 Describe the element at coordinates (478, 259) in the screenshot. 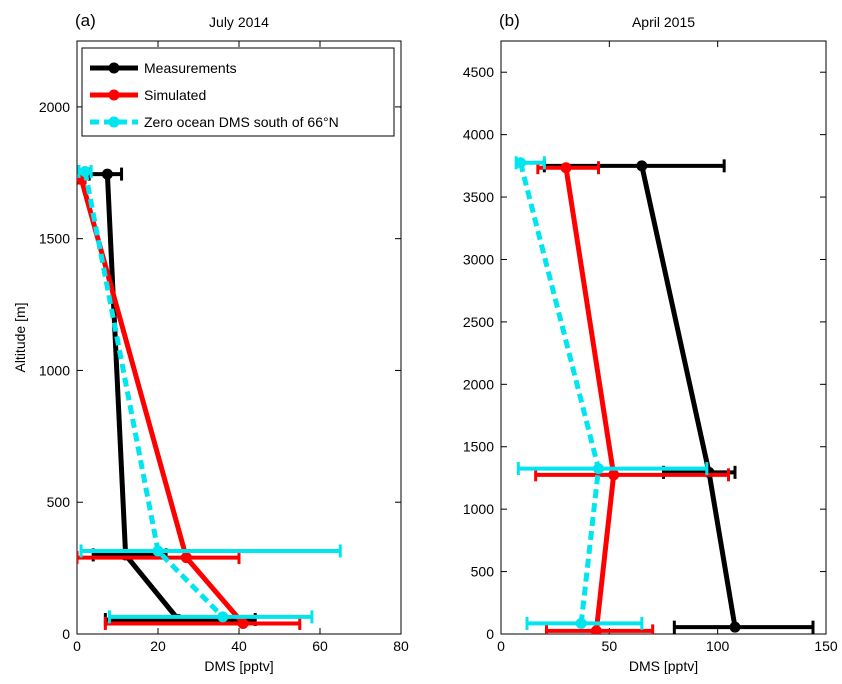

I see `y-tick-label: 3000` at that location.